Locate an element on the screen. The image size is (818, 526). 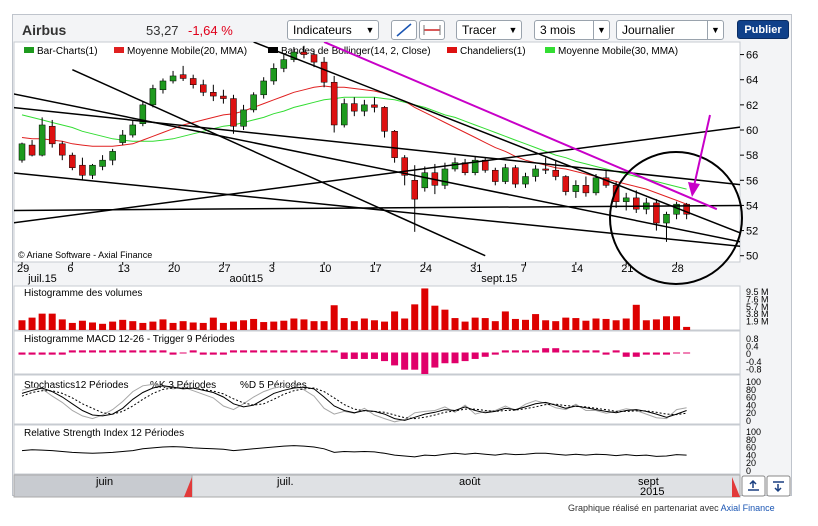
legend-swatch is located at coordinates (550, 50).